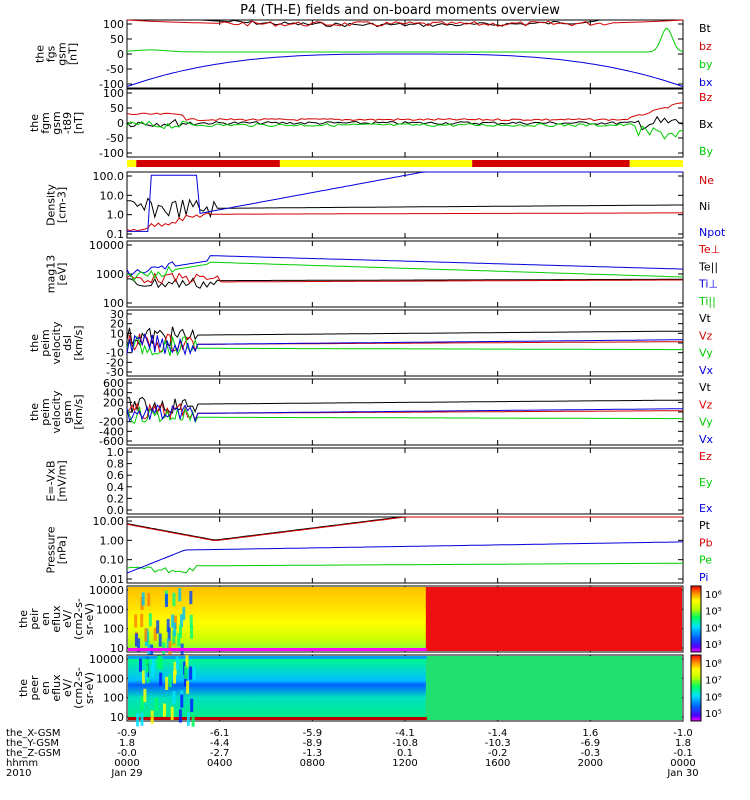 Image resolution: width=750 pixels, height=800 pixels. Describe the element at coordinates (405, 23) in the screenshot. I see `series-line-bz` at that location.